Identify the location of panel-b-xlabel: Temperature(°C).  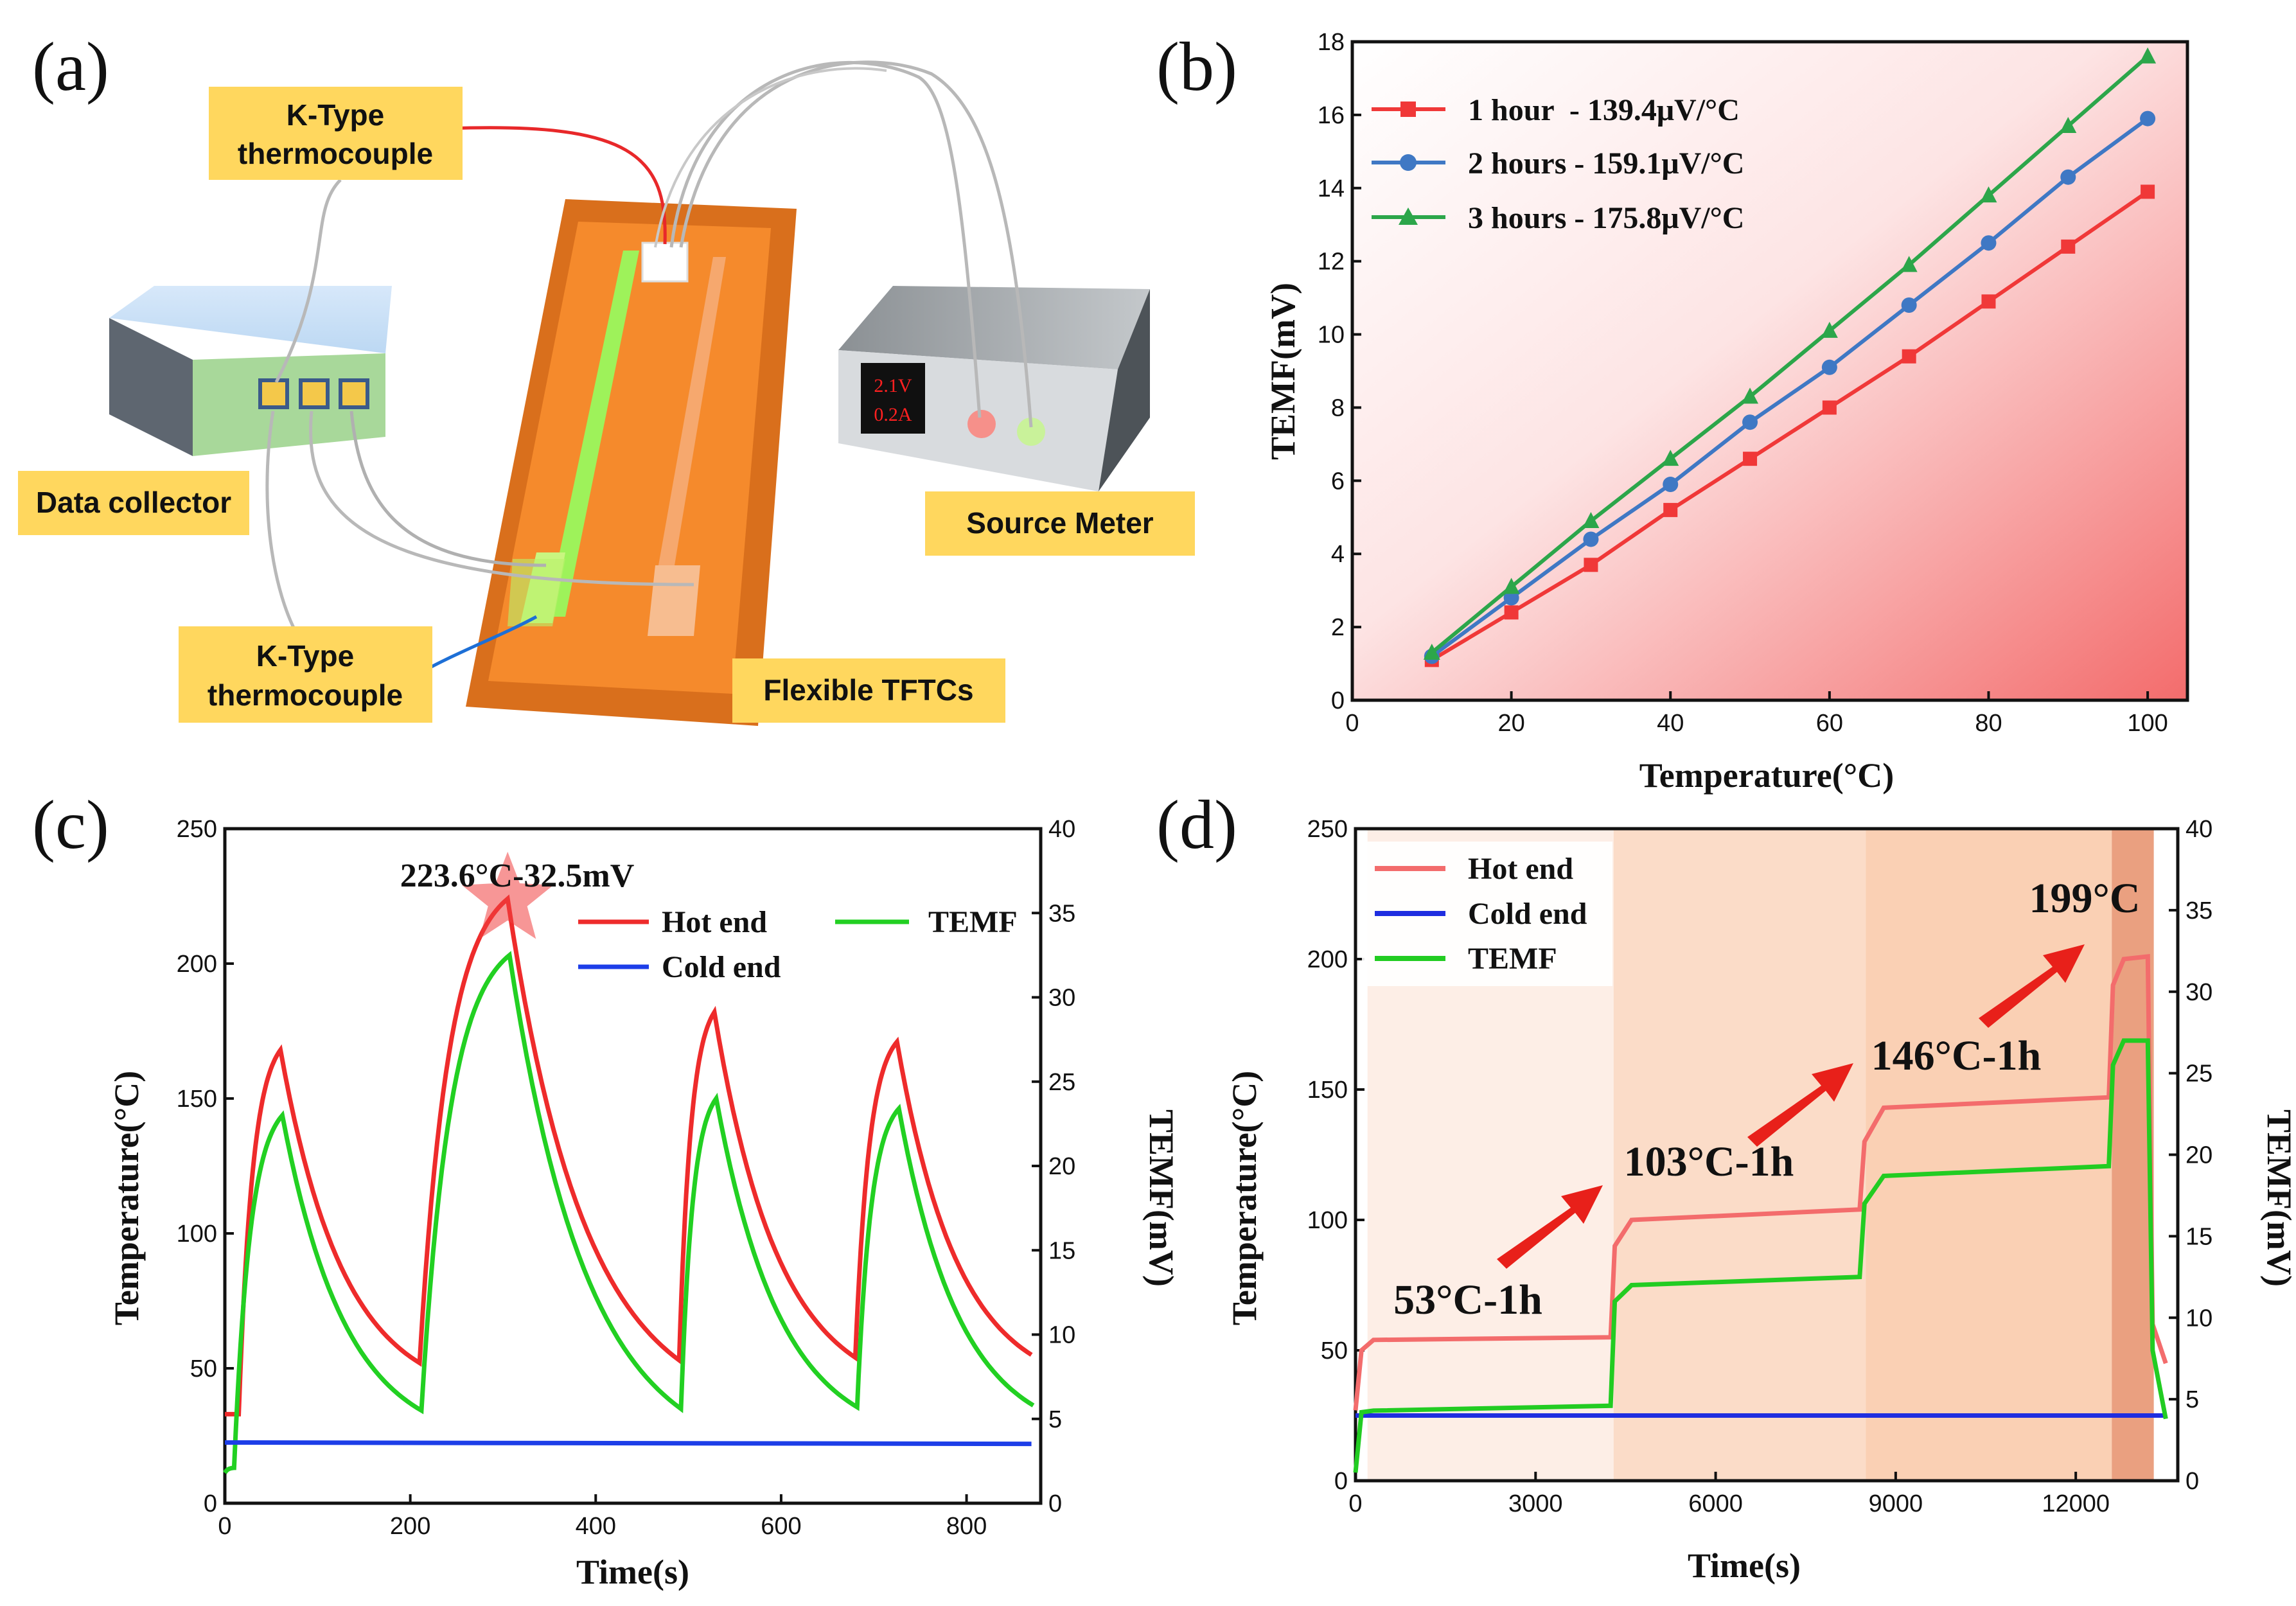
(1766, 775).